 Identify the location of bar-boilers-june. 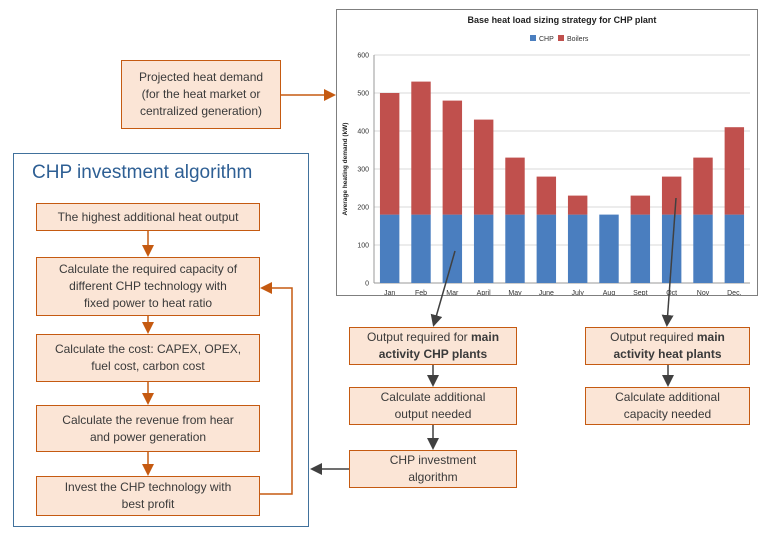
(546, 195).